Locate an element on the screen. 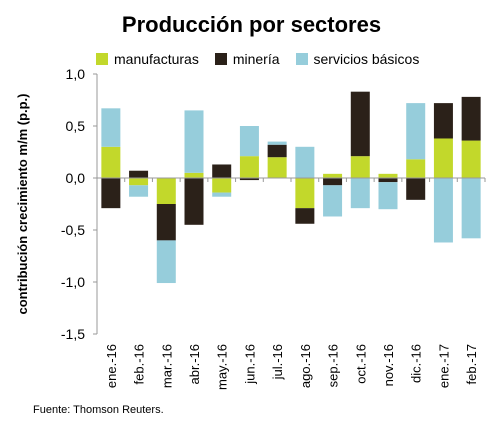 This screenshot has width=503, height=442. chart-title: Producción por sectores is located at coordinates (251, 24).